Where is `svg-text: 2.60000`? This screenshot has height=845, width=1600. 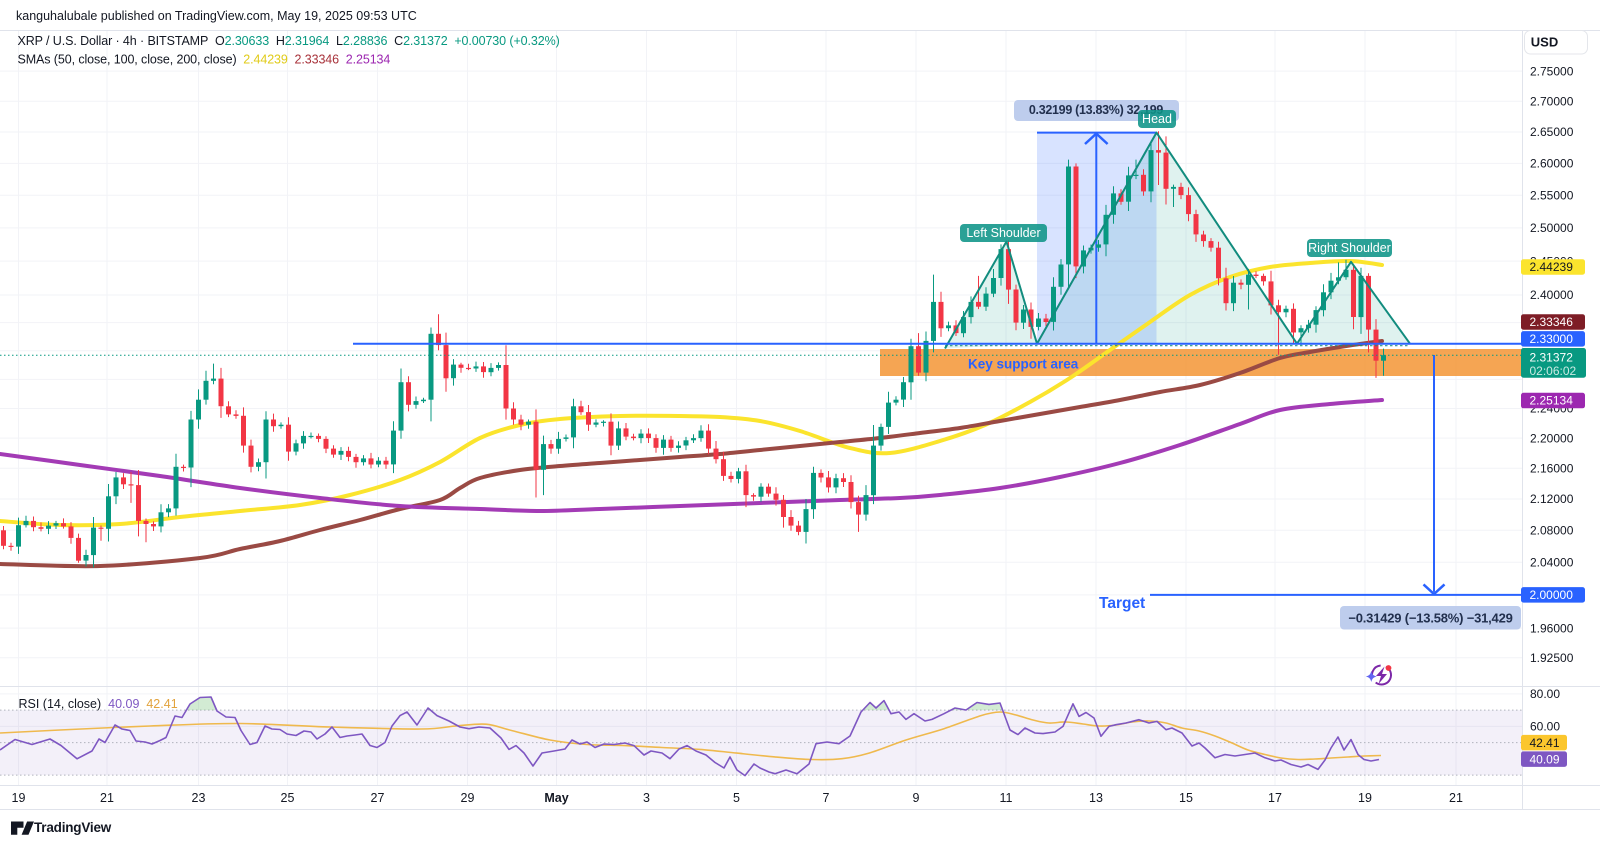
svg-text: 2.60000 is located at coordinates (1552, 164).